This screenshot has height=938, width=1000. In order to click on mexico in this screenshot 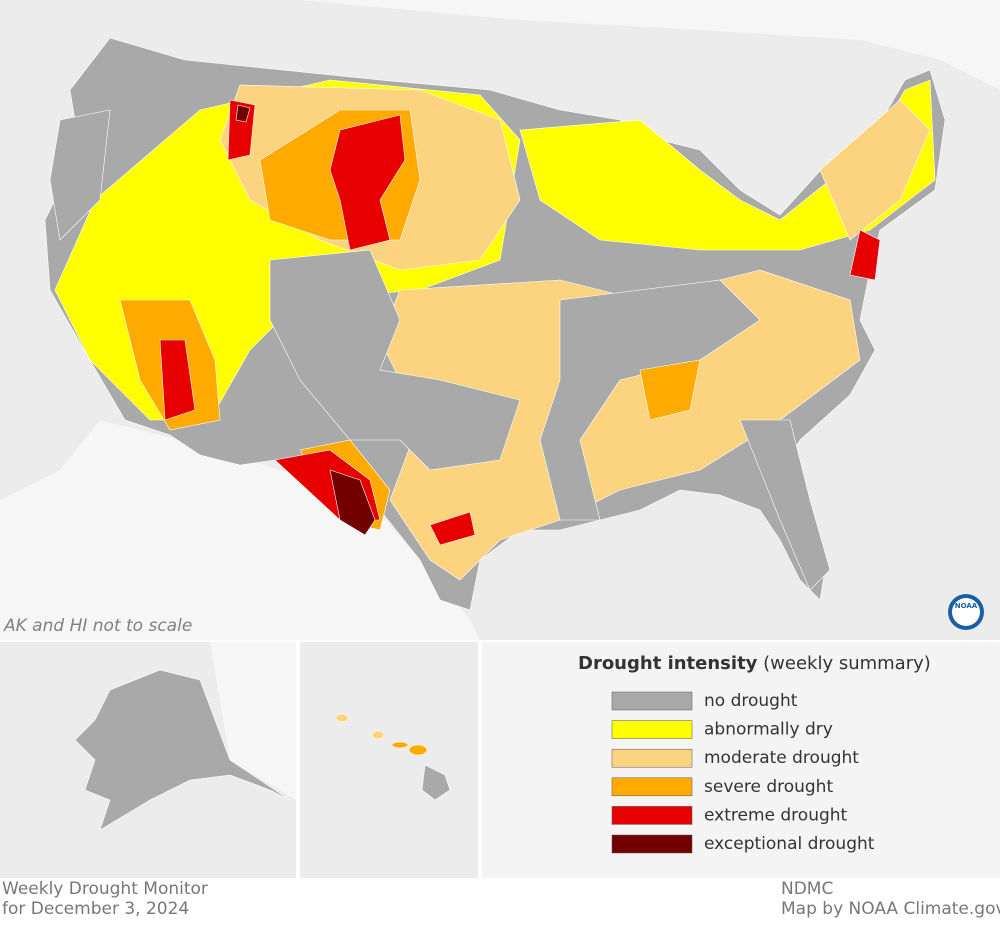, I will do `click(240, 530)`.